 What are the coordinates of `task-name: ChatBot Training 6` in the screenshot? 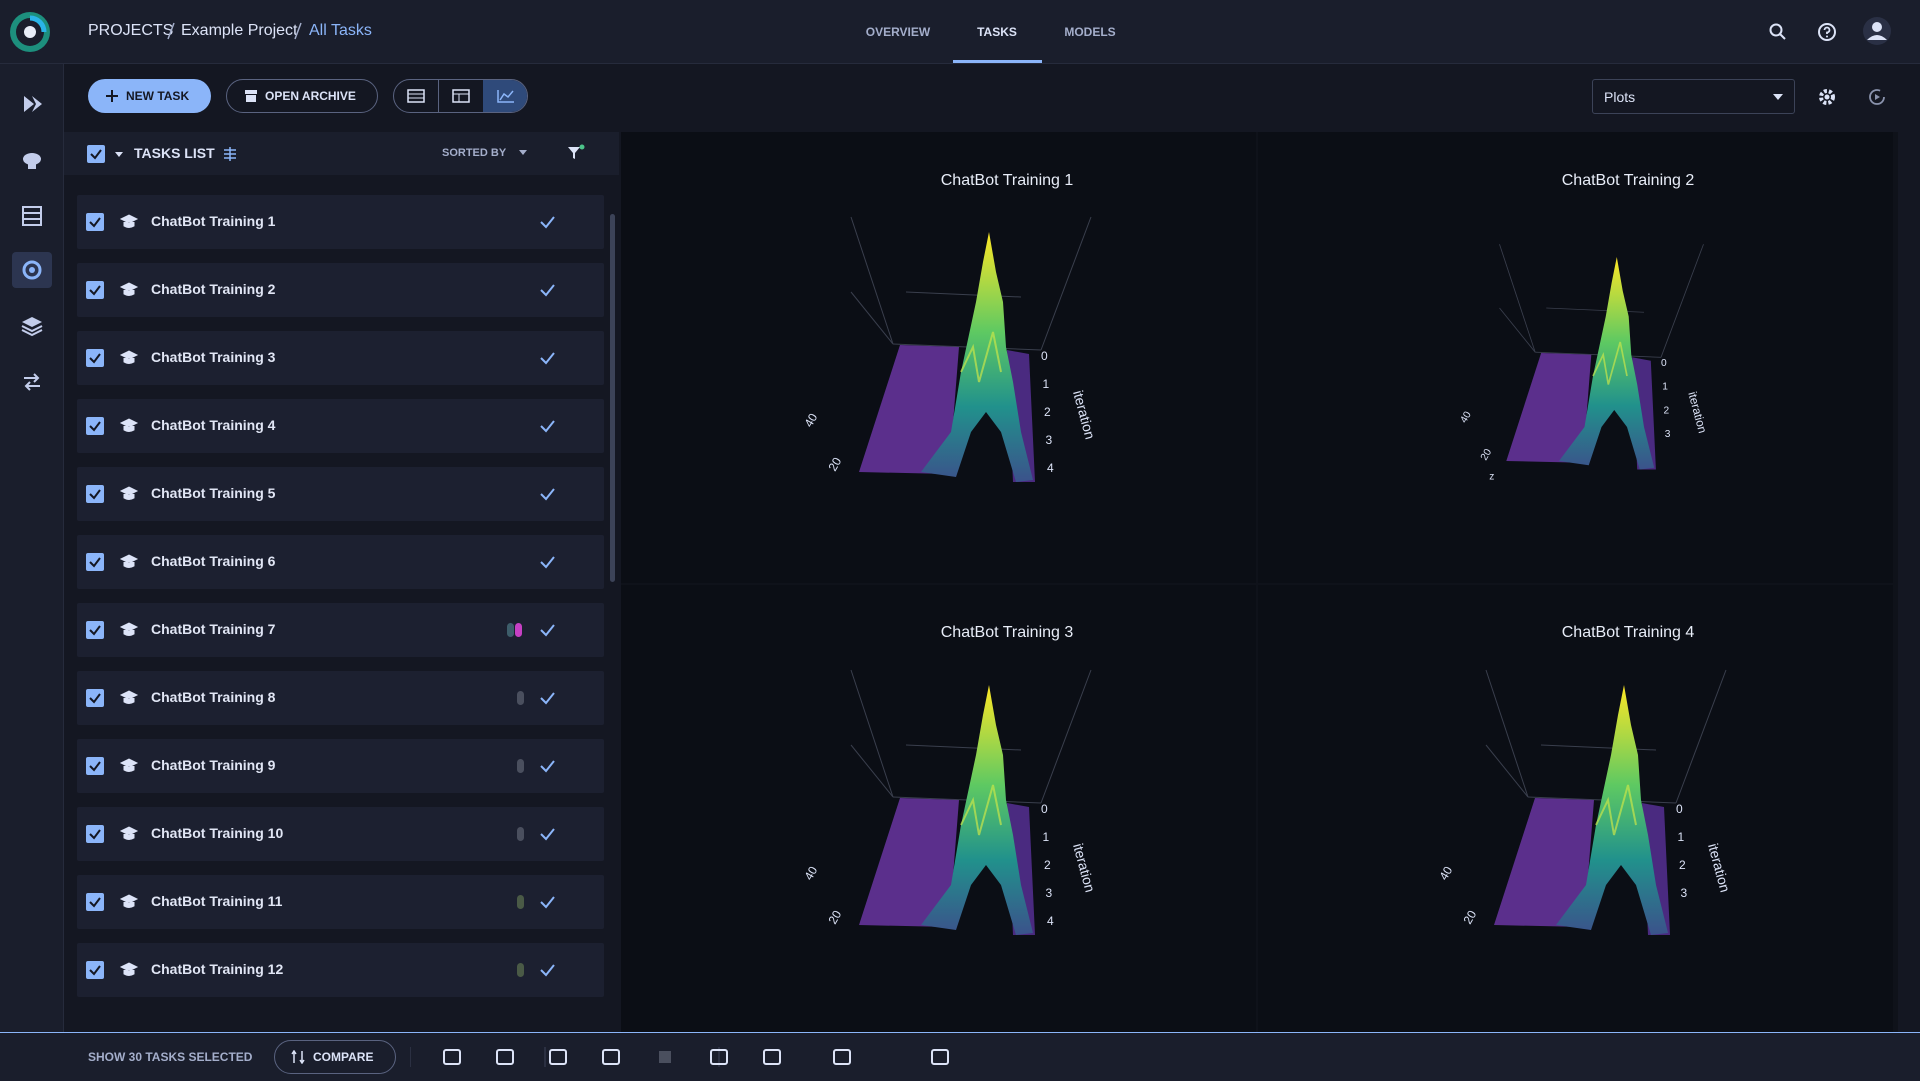 It's located at (213, 561).